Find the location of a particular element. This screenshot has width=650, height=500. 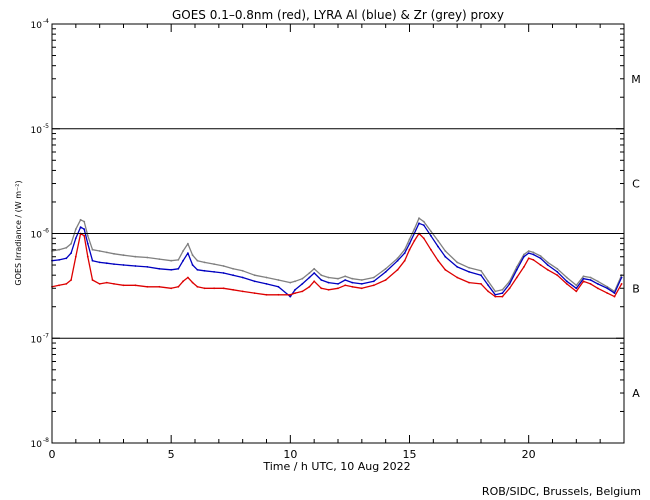

x-tick-label-1: 5 is located at coordinates (171, 454).